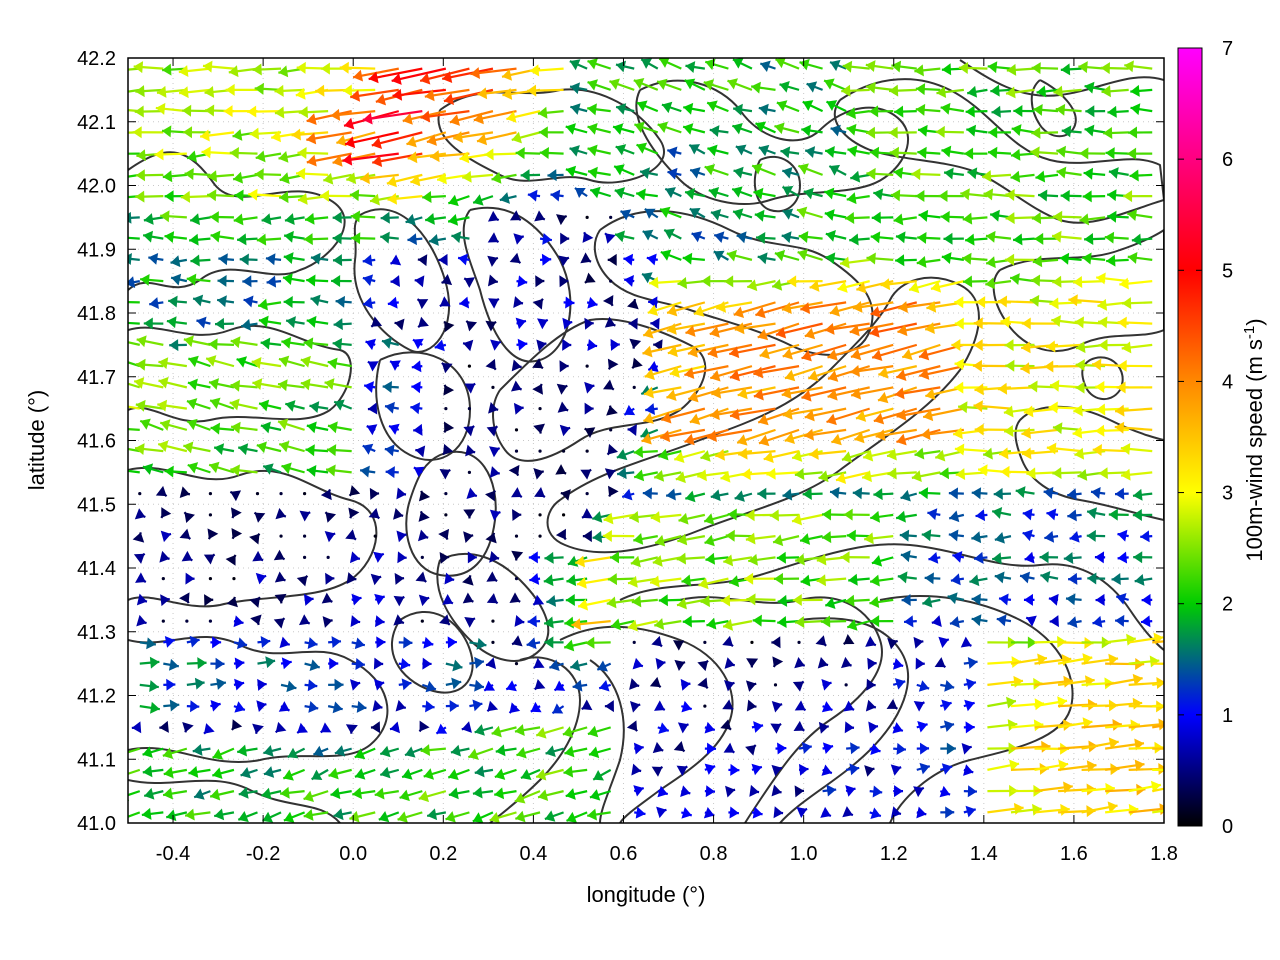 This screenshot has width=1280, height=960. I want to click on colorbar-title-main: 100m-wind speed (m s, so click(1254, 450).